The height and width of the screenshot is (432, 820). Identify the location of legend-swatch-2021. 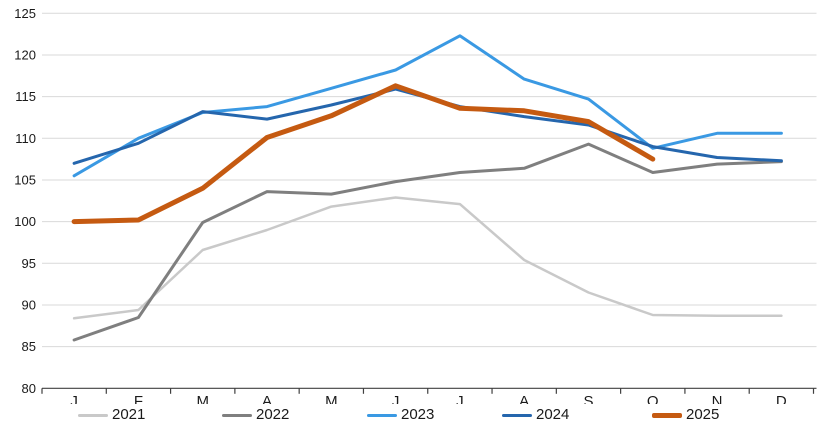
(93, 415).